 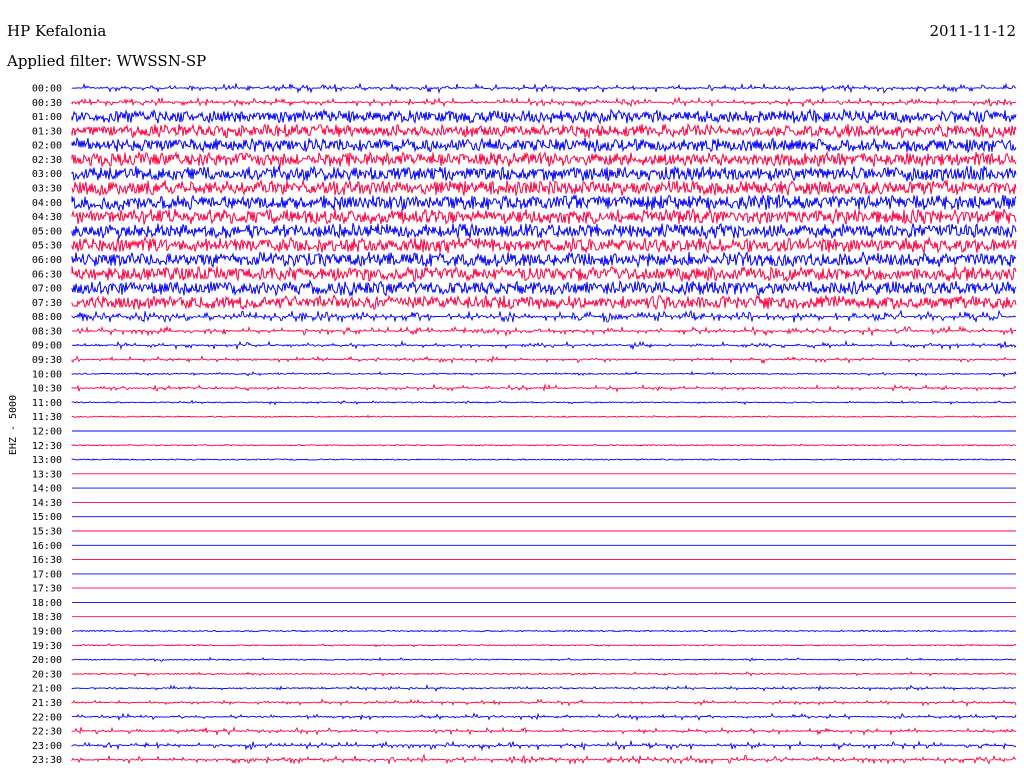 What do you see at coordinates (47, 546) in the screenshot?
I see `time-tick-label: 16:00` at bounding box center [47, 546].